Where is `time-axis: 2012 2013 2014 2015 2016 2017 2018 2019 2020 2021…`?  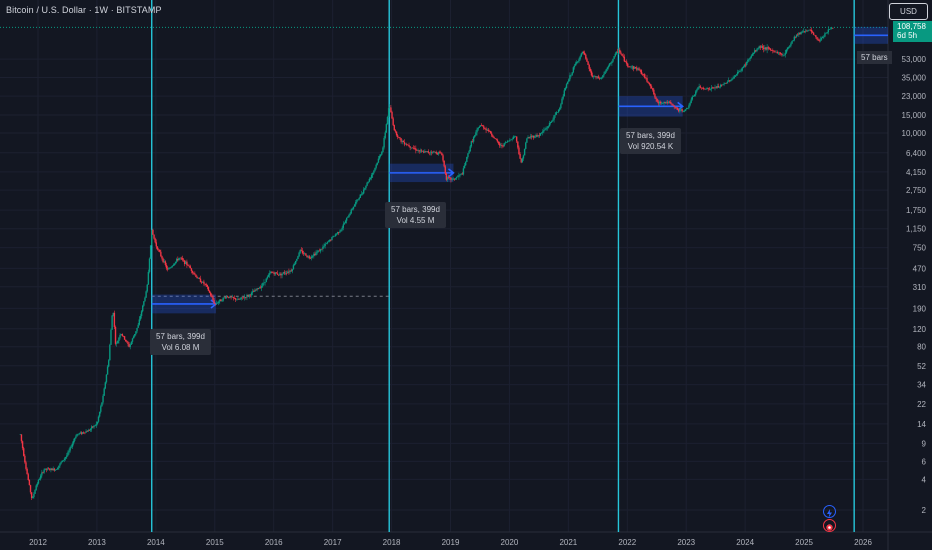
time-axis: 2012 2013 2014 2015 2016 2017 2018 2019 2020 2021… is located at coordinates (450, 542).